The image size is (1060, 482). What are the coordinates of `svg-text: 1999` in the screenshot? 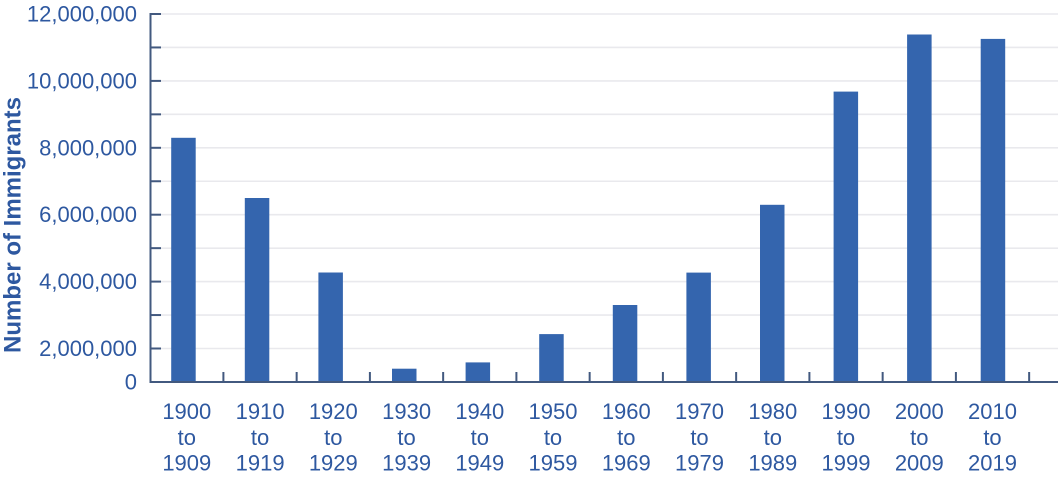 It's located at (846, 463).